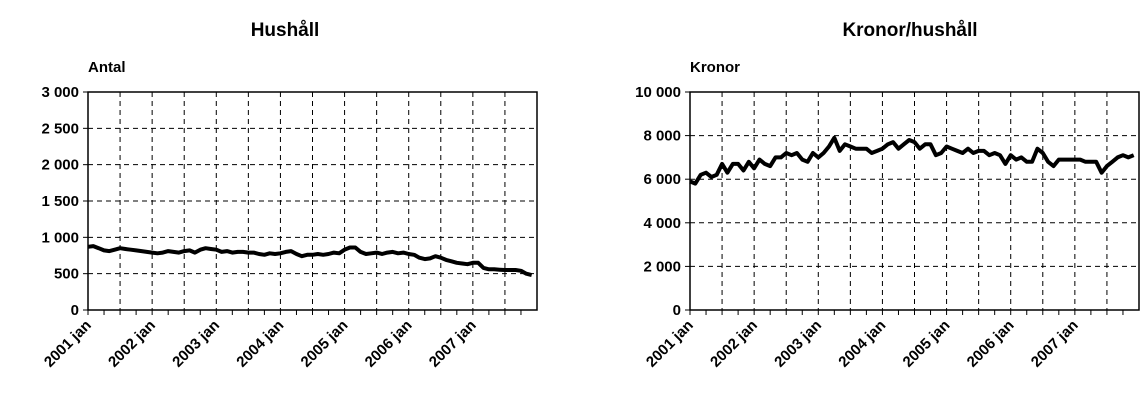 The image size is (1146, 407). What do you see at coordinates (658, 92) in the screenshot?
I see `y-tick-label: 10 000` at bounding box center [658, 92].